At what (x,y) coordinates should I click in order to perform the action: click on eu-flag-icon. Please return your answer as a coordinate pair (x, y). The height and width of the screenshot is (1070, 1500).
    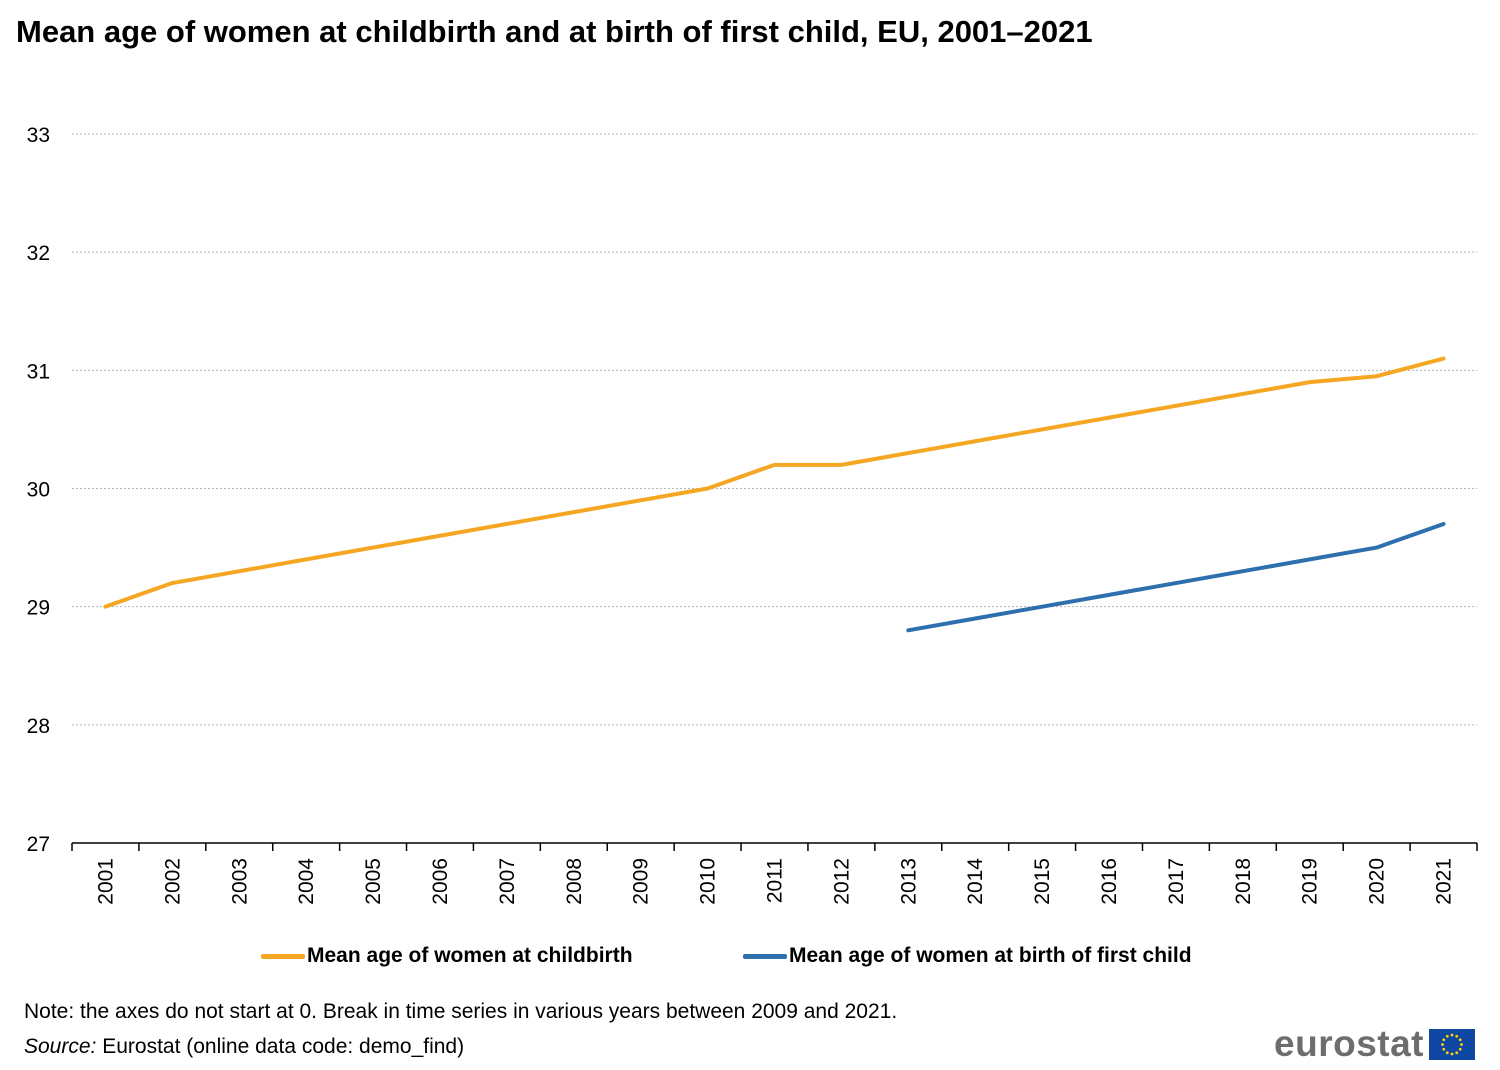
    Looking at the image, I should click on (1452, 1044).